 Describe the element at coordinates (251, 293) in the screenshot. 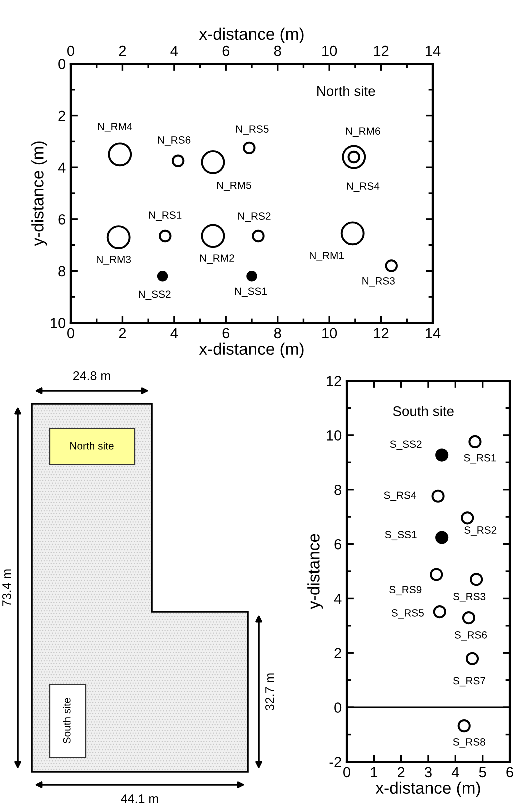

I see `annotation: N_SS1` at that location.